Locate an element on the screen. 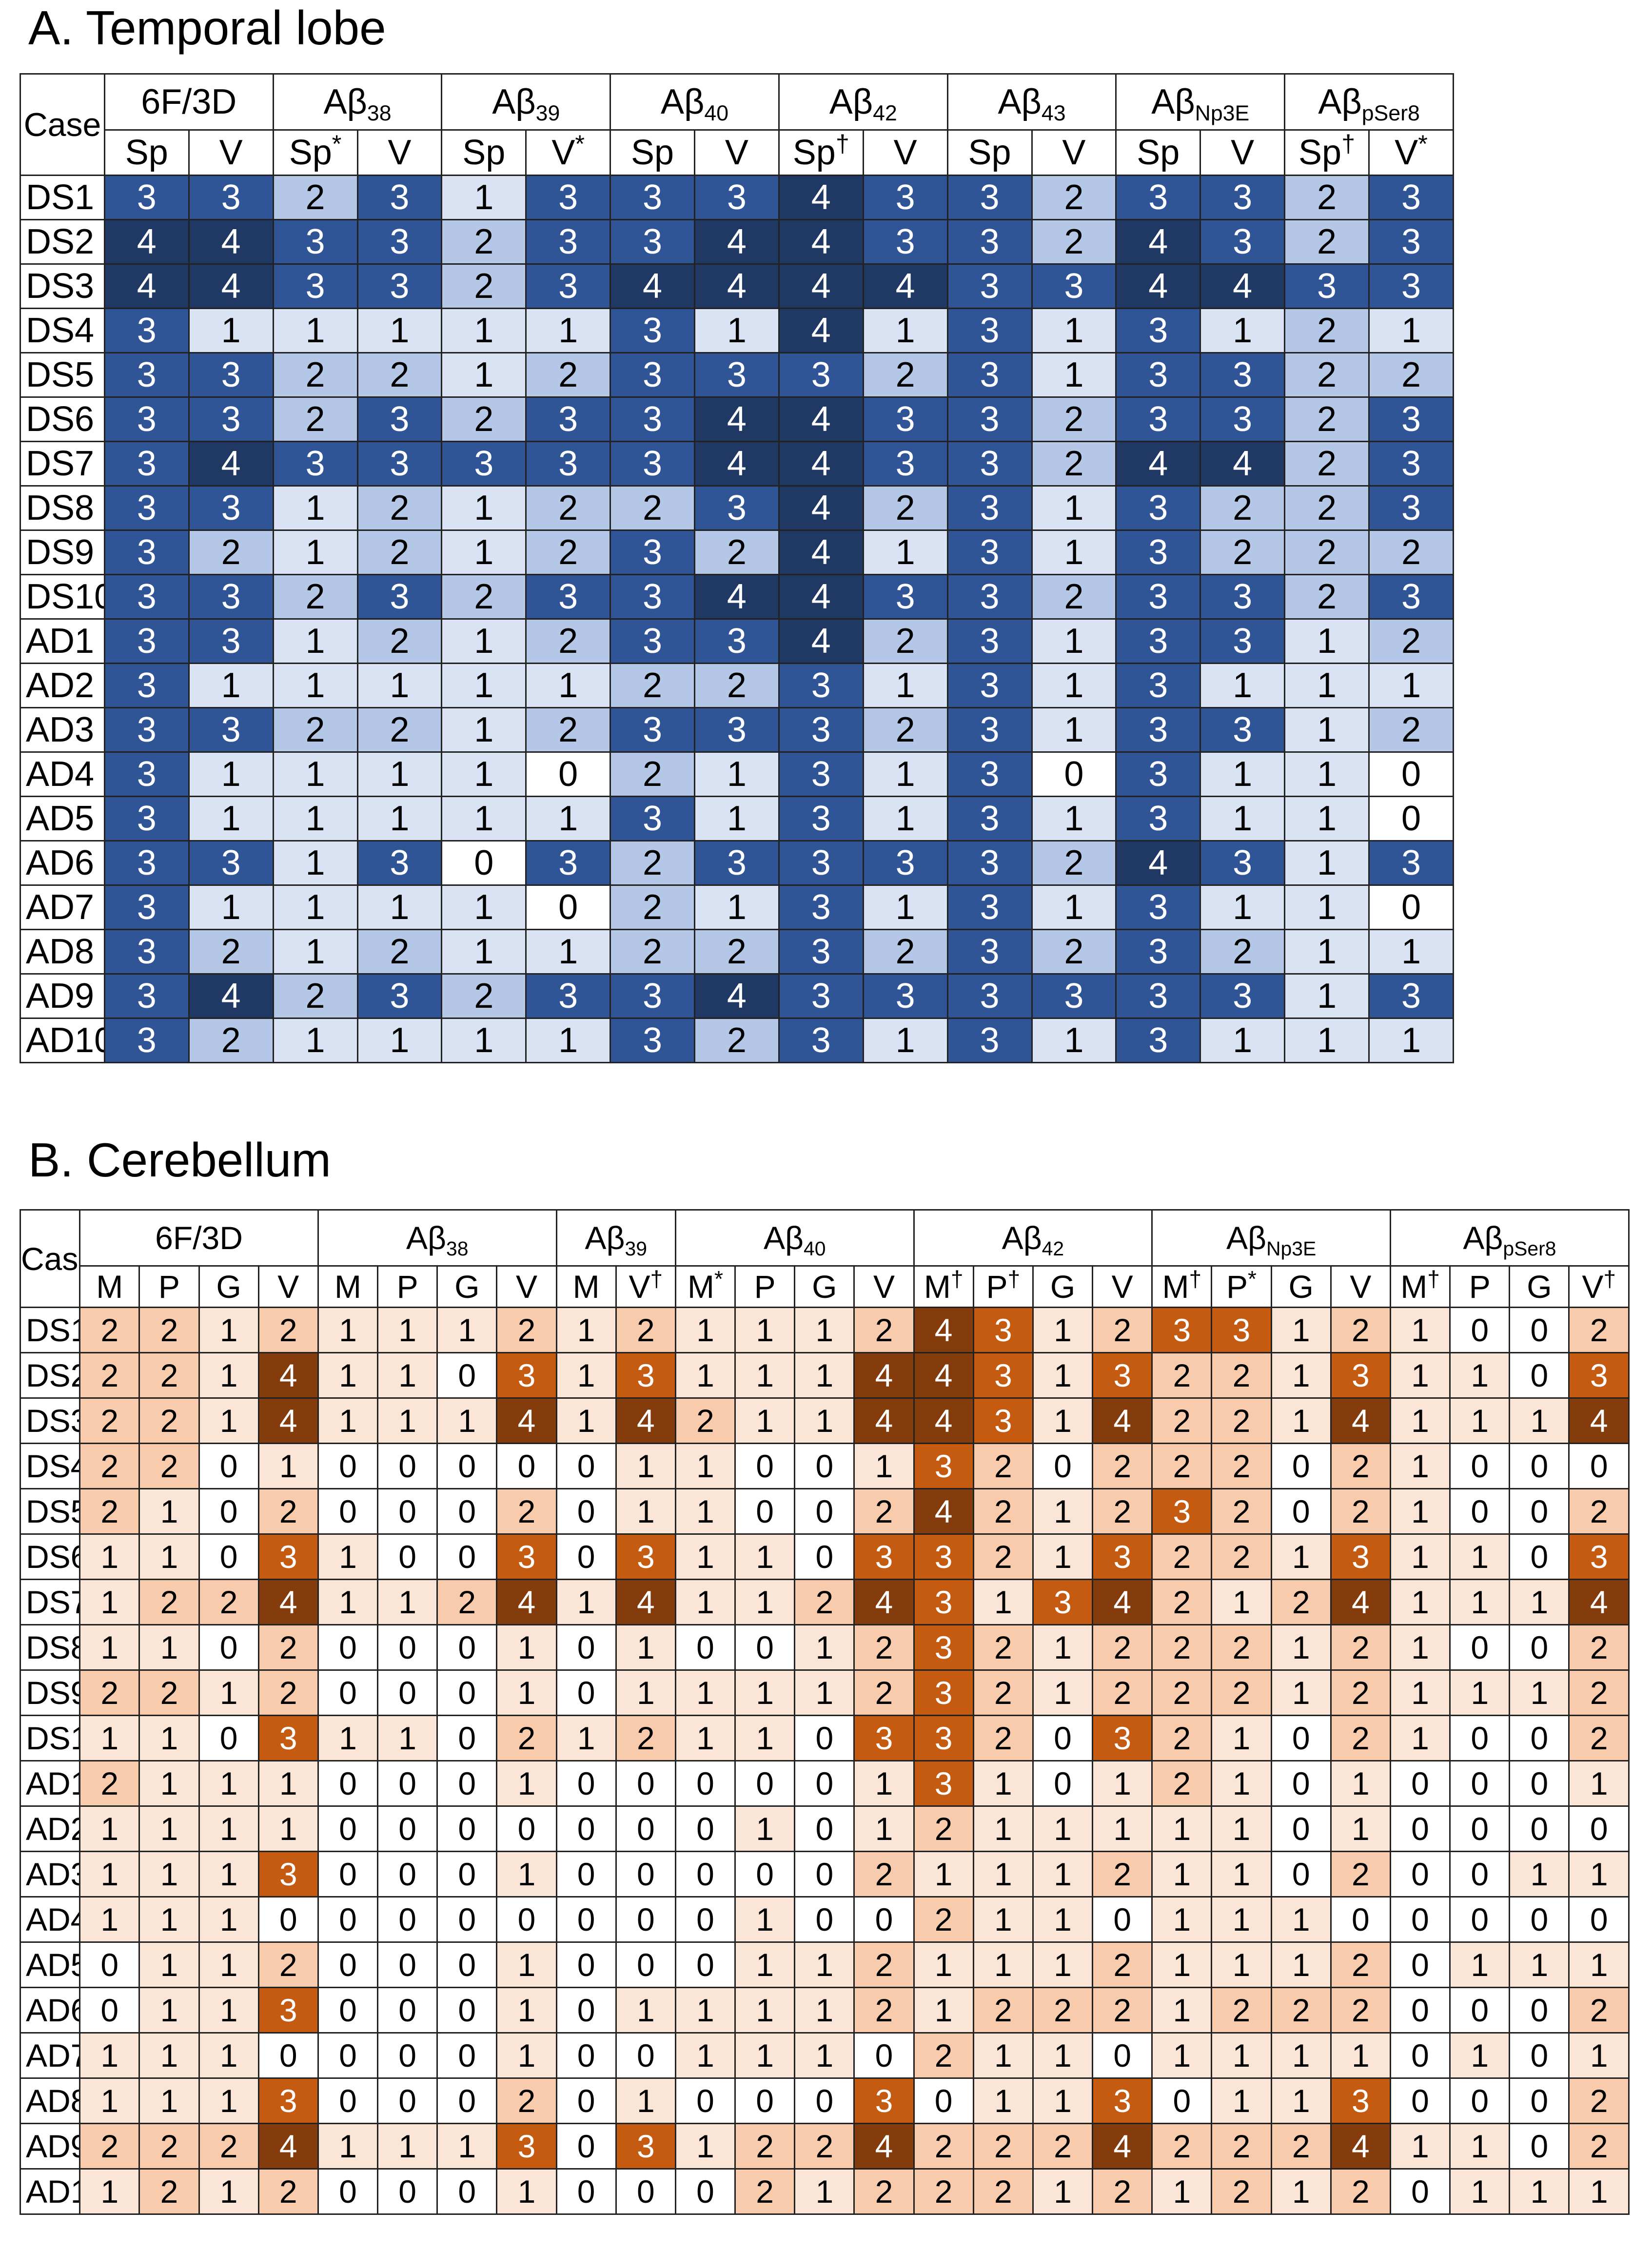 The width and height of the screenshot is (1652, 2250). subcolumn-label: V is located at coordinates (400, 152).